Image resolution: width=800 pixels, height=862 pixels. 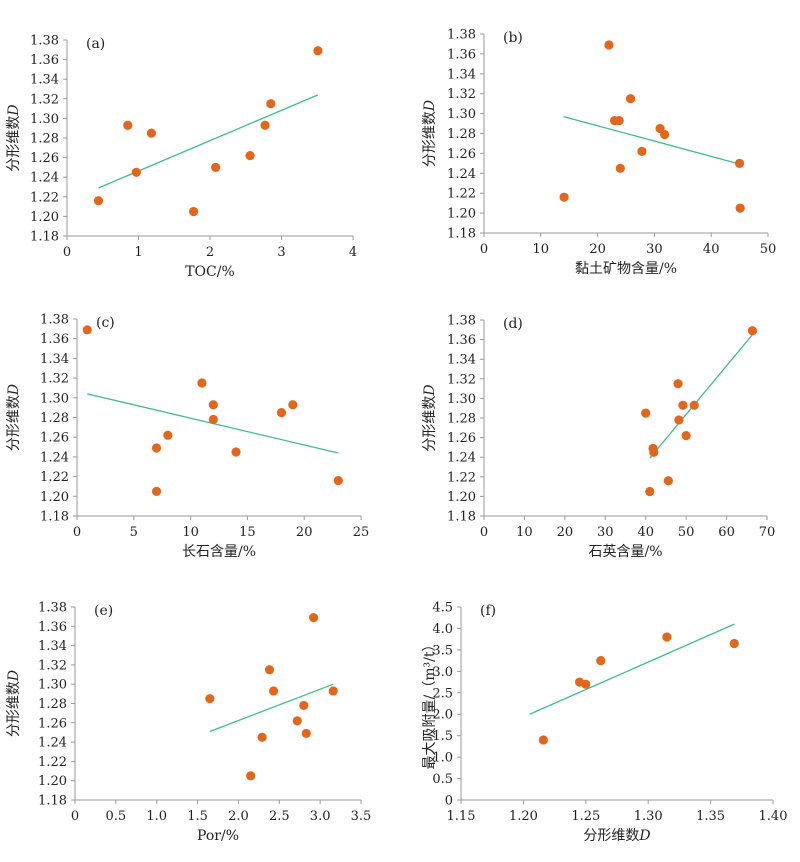 What do you see at coordinates (442, 693) in the screenshot?
I see `y-tick-label: 2.5` at bounding box center [442, 693].